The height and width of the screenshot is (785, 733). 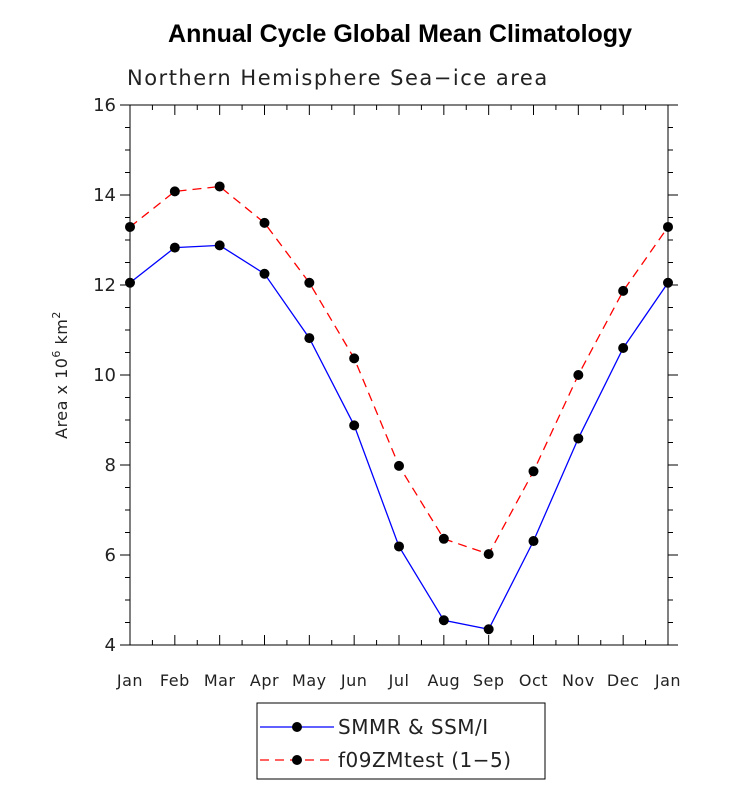 I want to click on legend: SMMR & SSM/I f09ZMtest (1−5), so click(x=401, y=741).